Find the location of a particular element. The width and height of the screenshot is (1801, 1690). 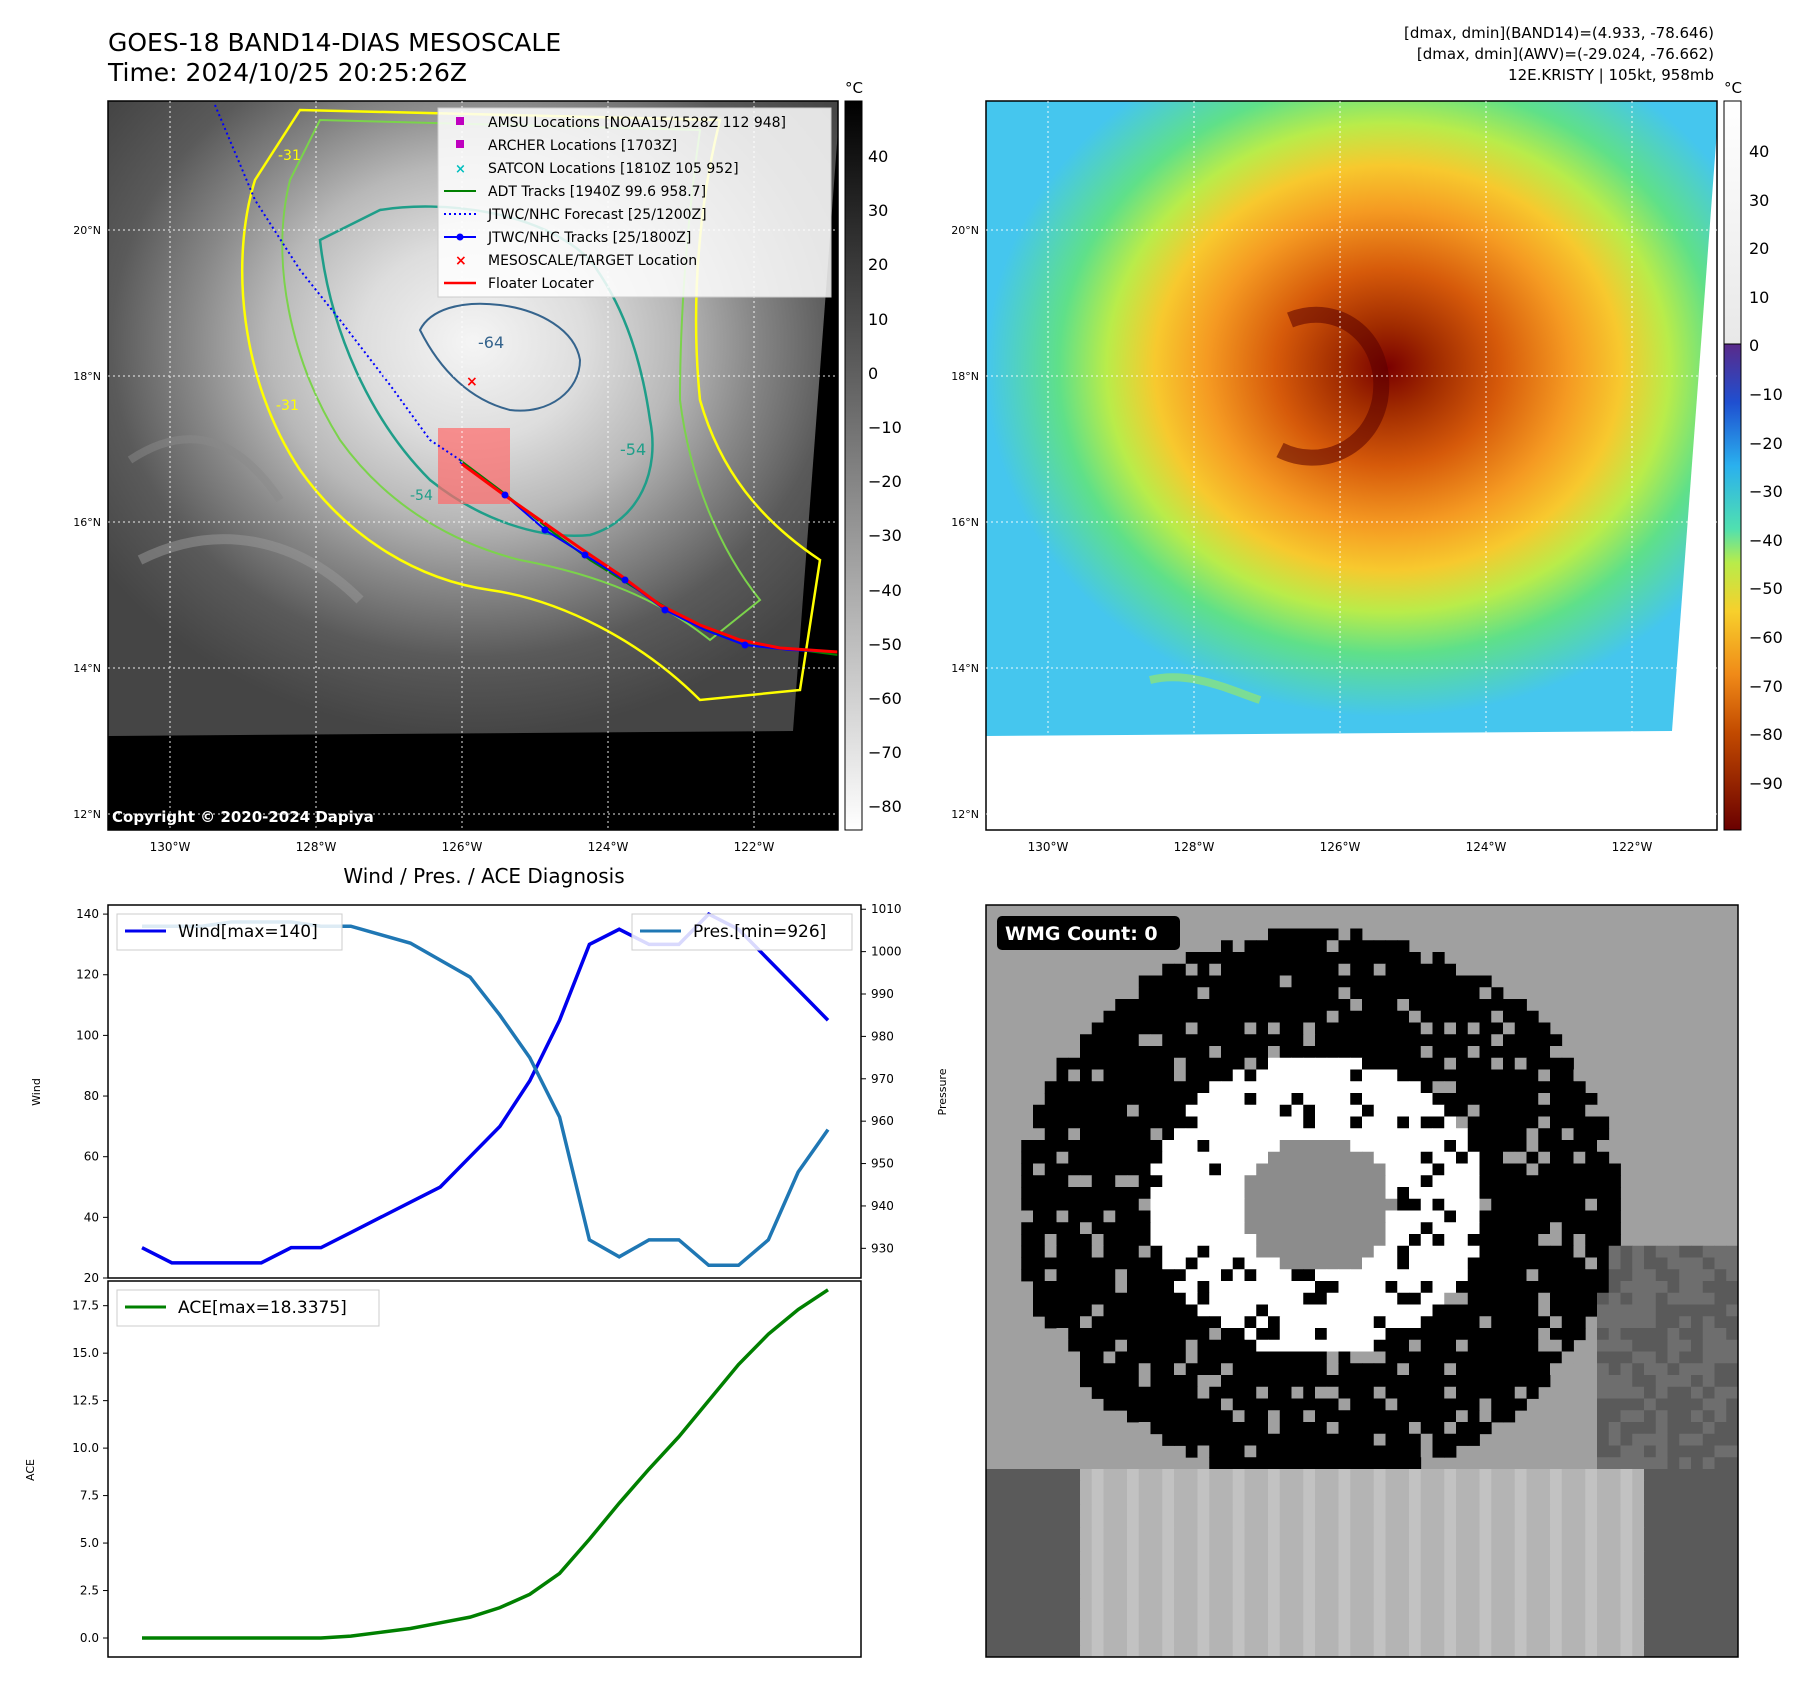

legend-floater: Floater Locater is located at coordinates (541, 284).